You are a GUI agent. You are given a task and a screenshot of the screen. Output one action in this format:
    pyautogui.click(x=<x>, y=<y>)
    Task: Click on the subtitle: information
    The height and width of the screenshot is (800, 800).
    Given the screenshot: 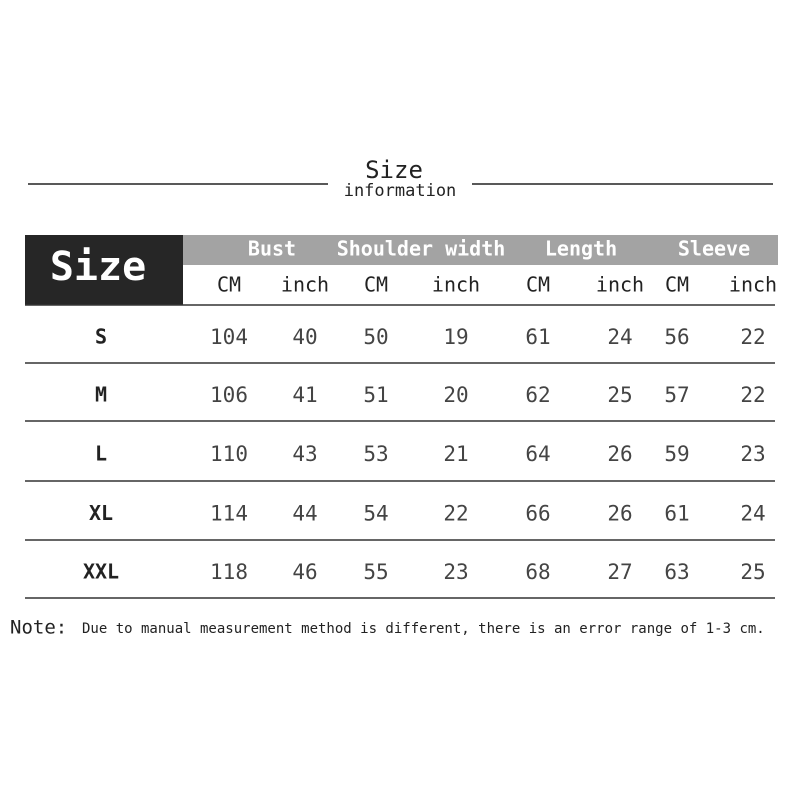 What is the action you would take?
    pyautogui.click(x=400, y=191)
    